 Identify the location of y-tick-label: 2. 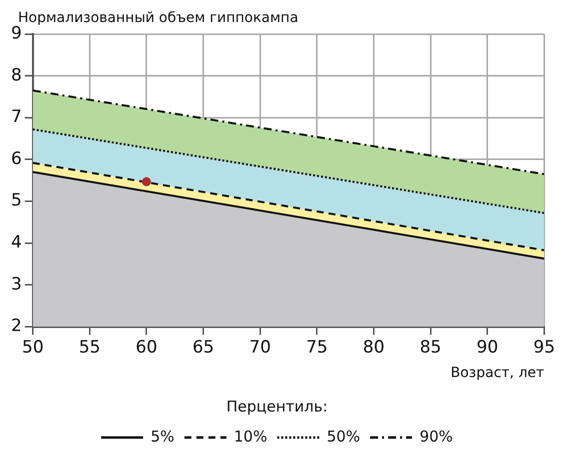
(16, 326).